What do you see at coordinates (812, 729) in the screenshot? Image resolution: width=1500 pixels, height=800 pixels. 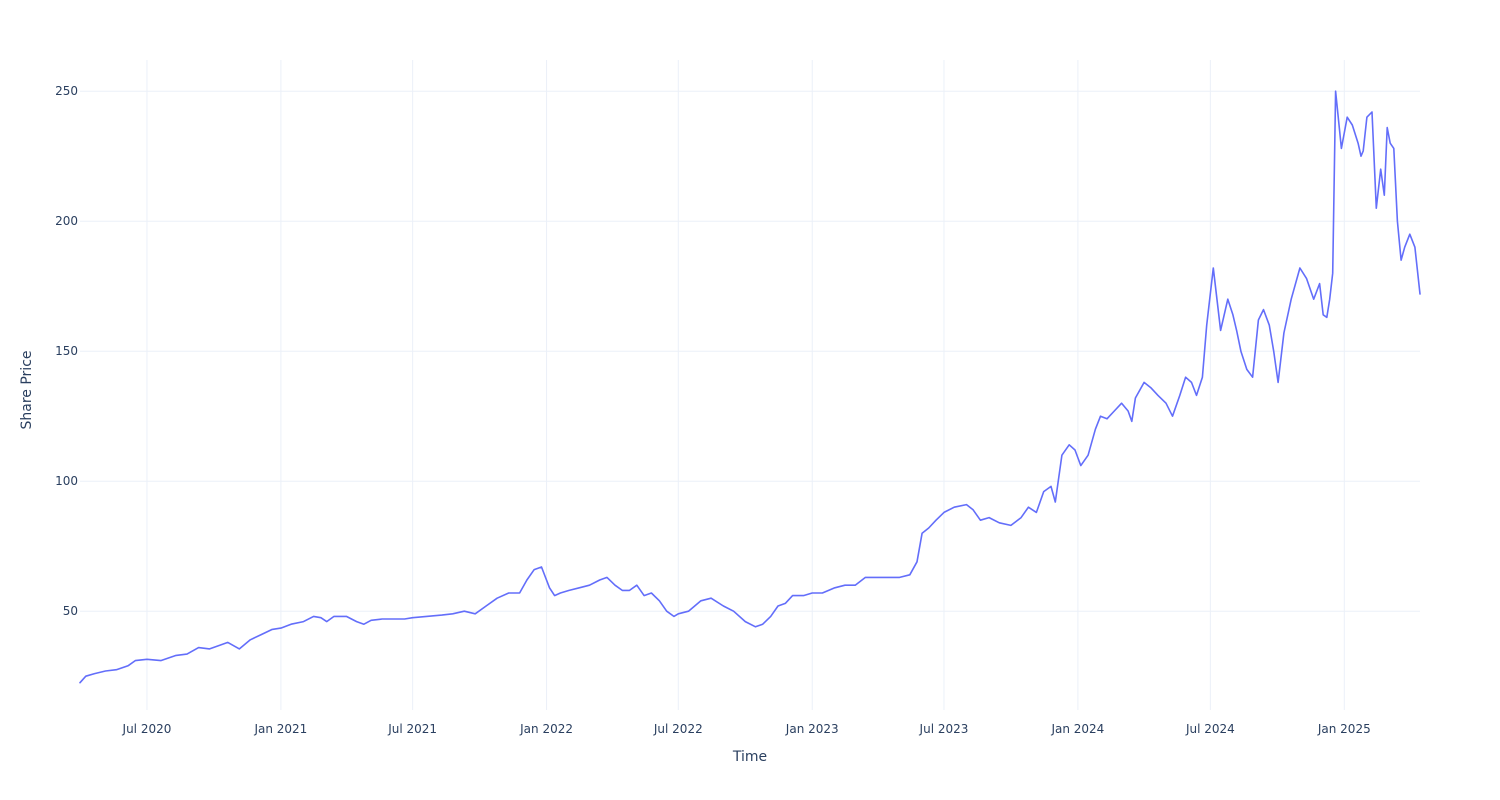 I see `x-tick-label: Jan 2023` at bounding box center [812, 729].